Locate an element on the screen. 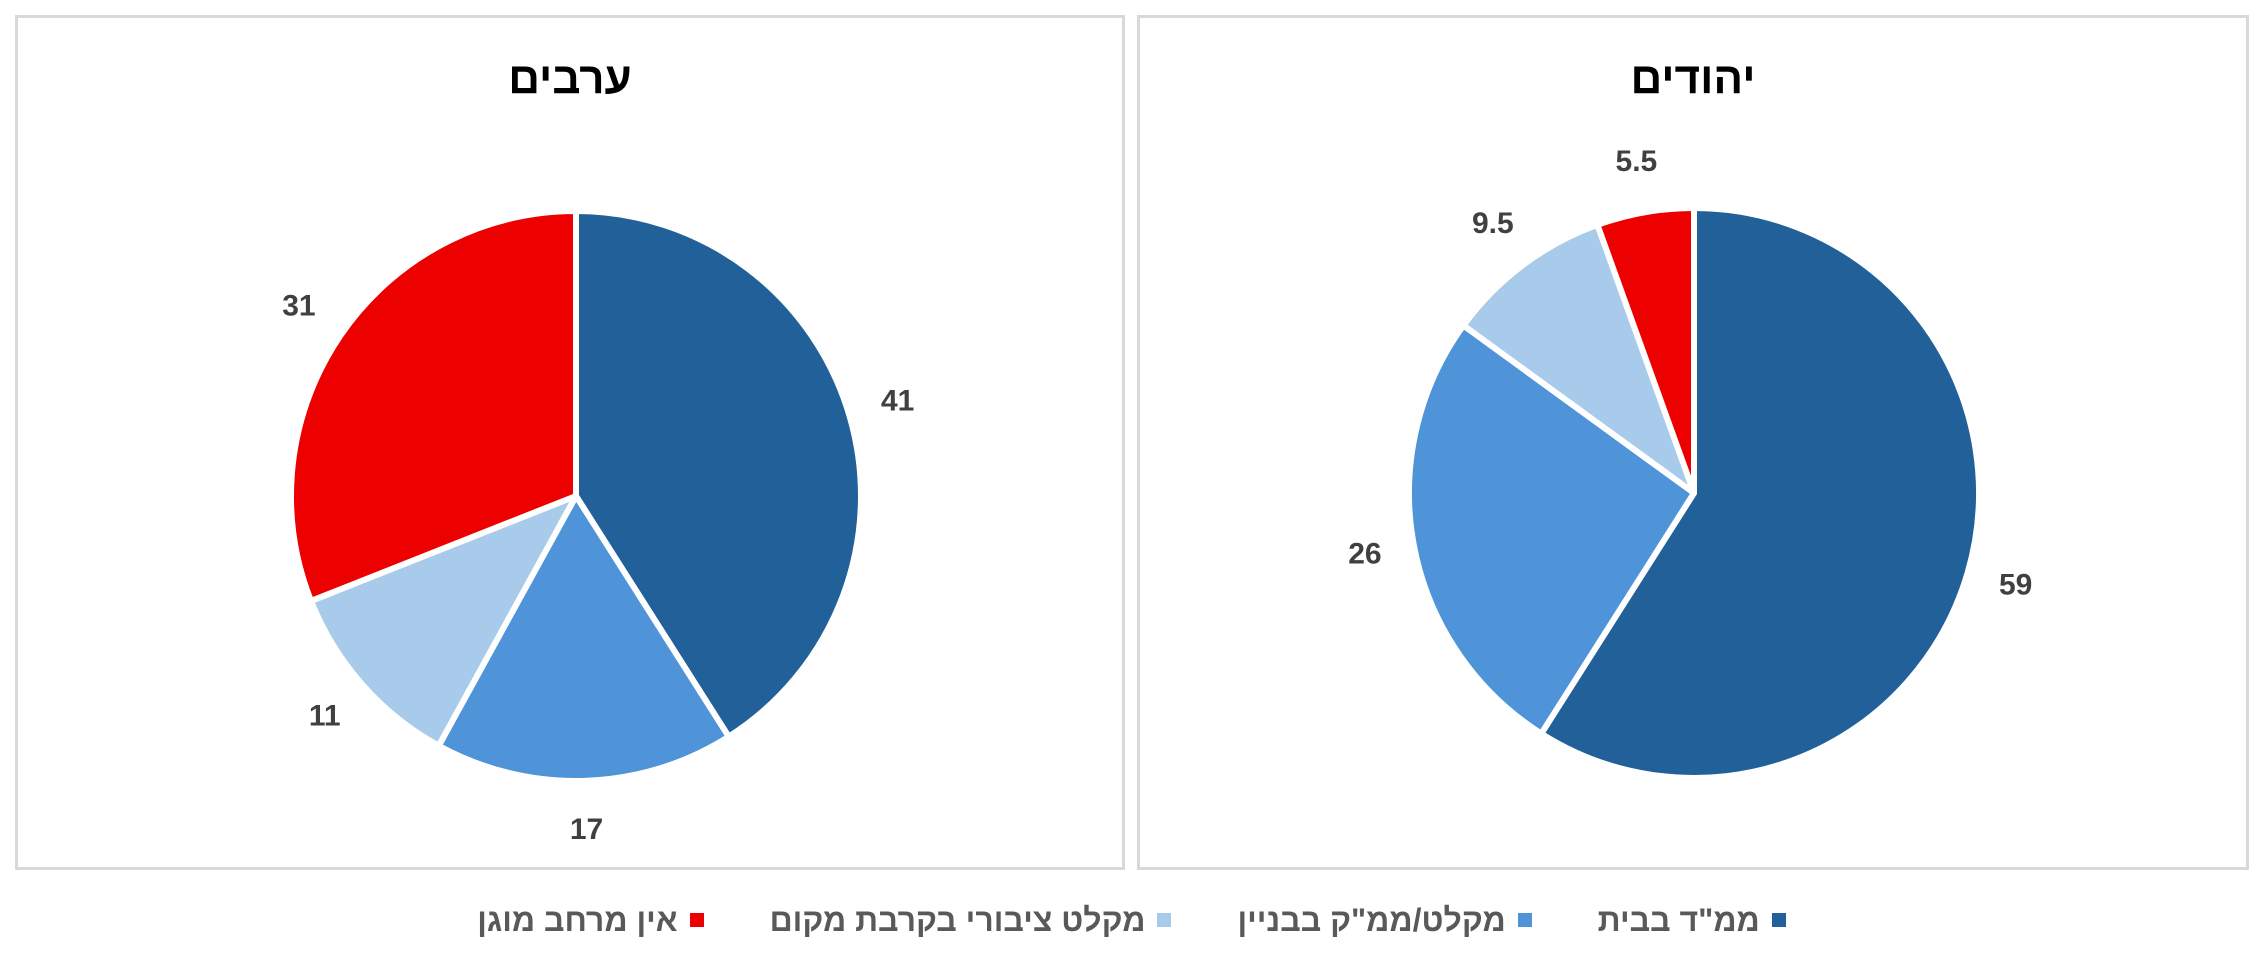  legend-label: ממ"ד בבית is located at coordinates (1678, 919).